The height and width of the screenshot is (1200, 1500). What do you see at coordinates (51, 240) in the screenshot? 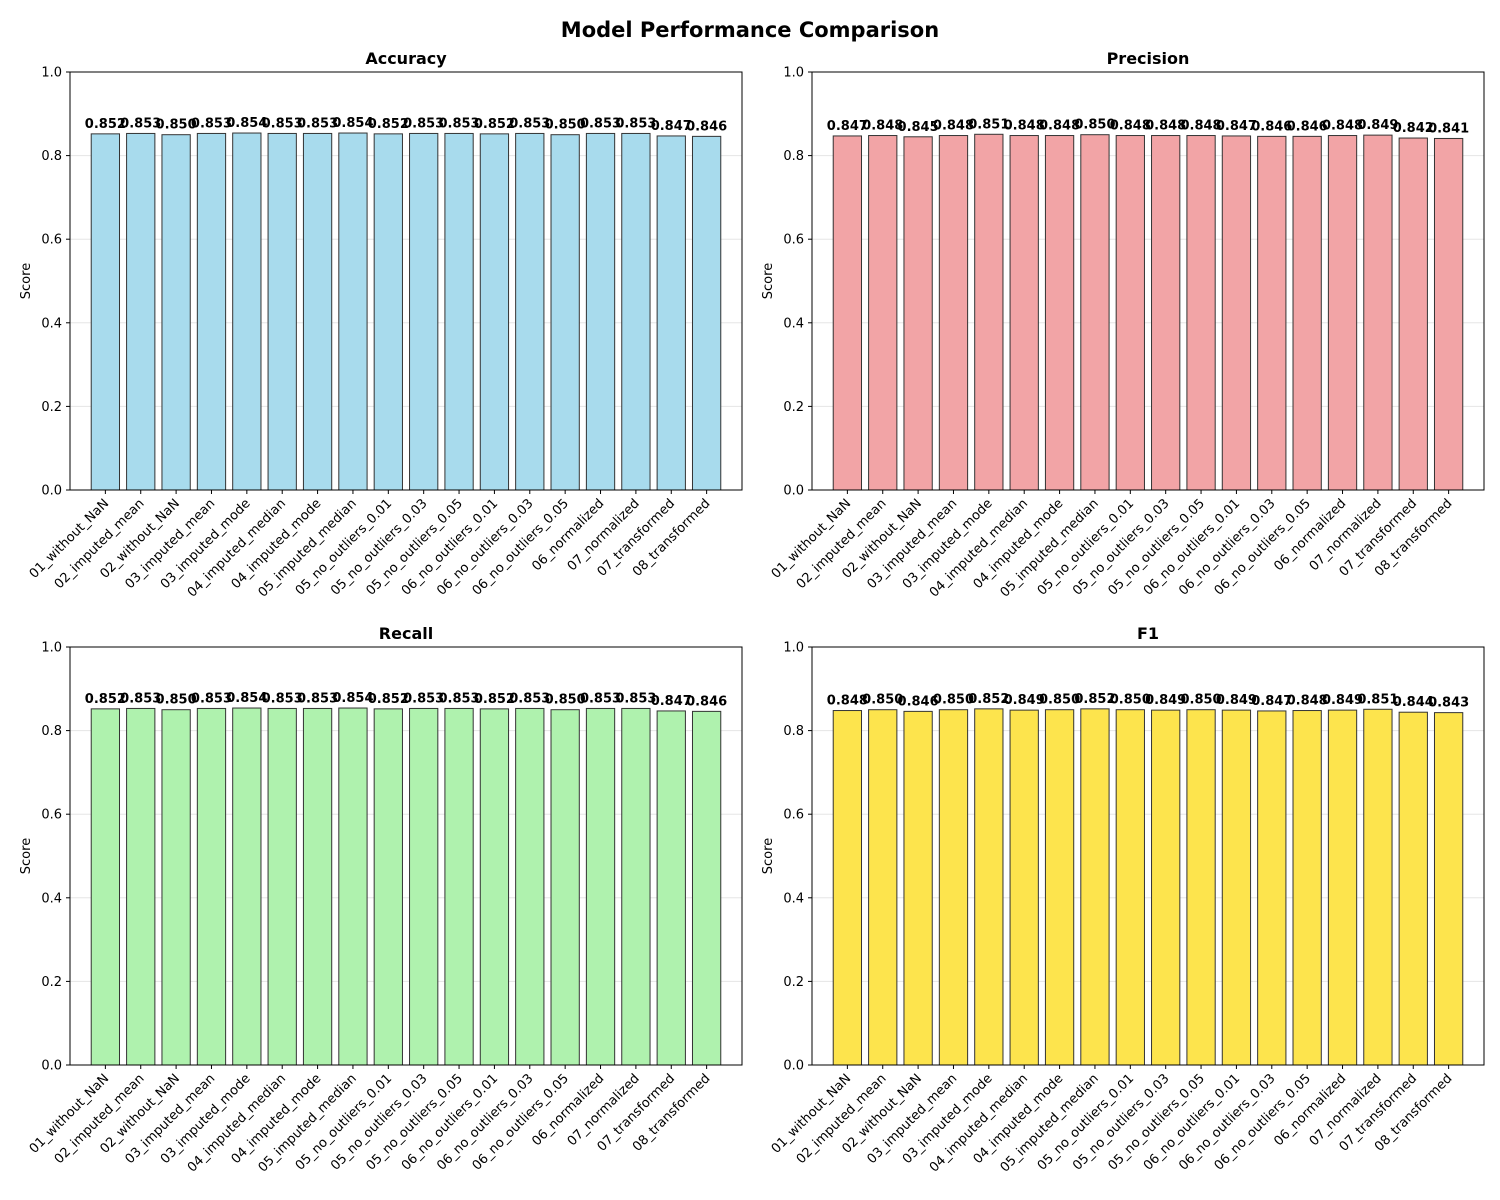
I see `y-tick-label: 0.6` at bounding box center [51, 240].